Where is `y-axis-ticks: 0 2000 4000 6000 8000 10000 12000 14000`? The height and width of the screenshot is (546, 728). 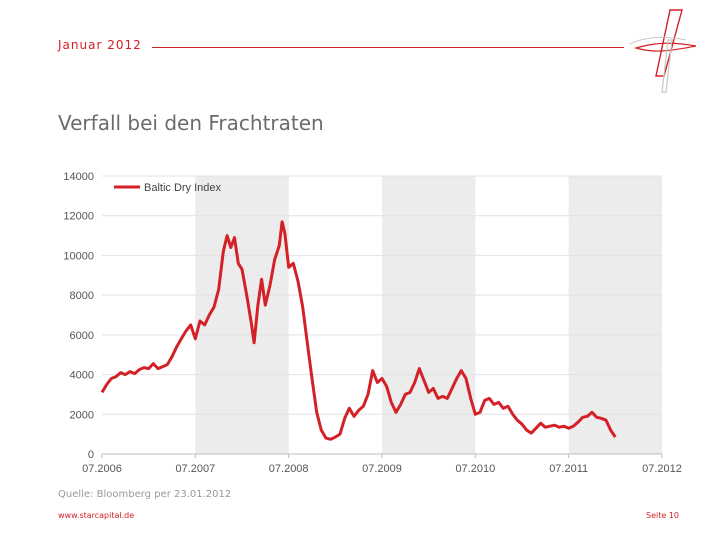 y-axis-ticks: 0 2000 4000 6000 8000 10000 12000 14000 is located at coordinates (78, 316).